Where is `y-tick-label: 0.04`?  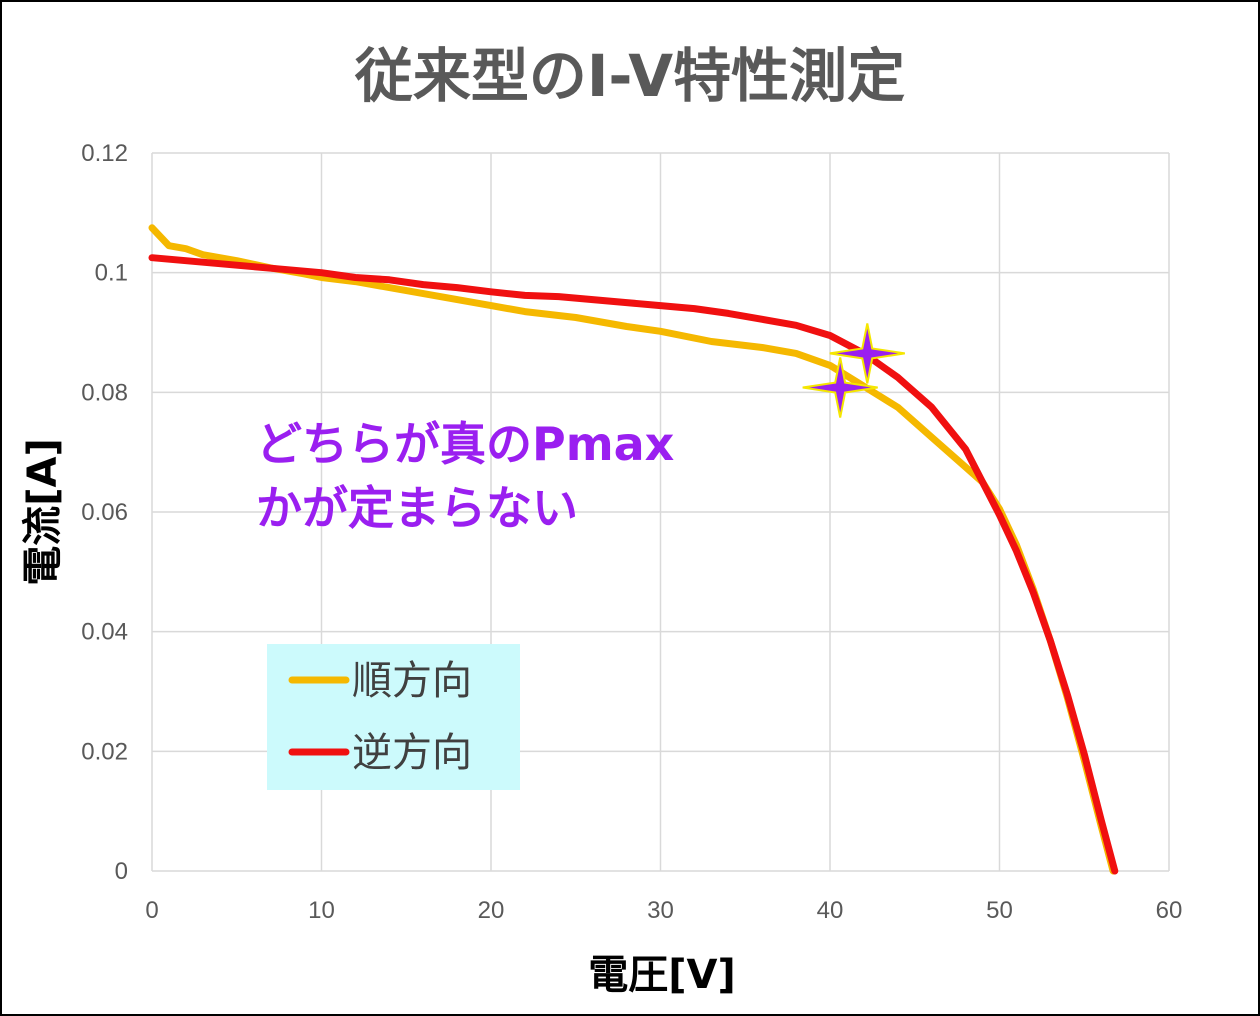
y-tick-label: 0.04 is located at coordinates (104, 632).